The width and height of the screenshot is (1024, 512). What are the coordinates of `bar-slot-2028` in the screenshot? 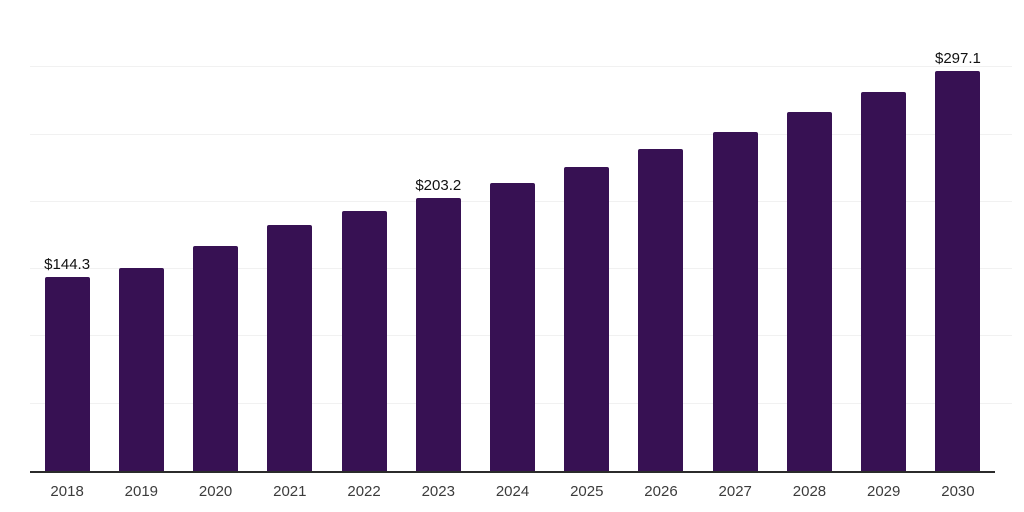 It's located at (809, 235).